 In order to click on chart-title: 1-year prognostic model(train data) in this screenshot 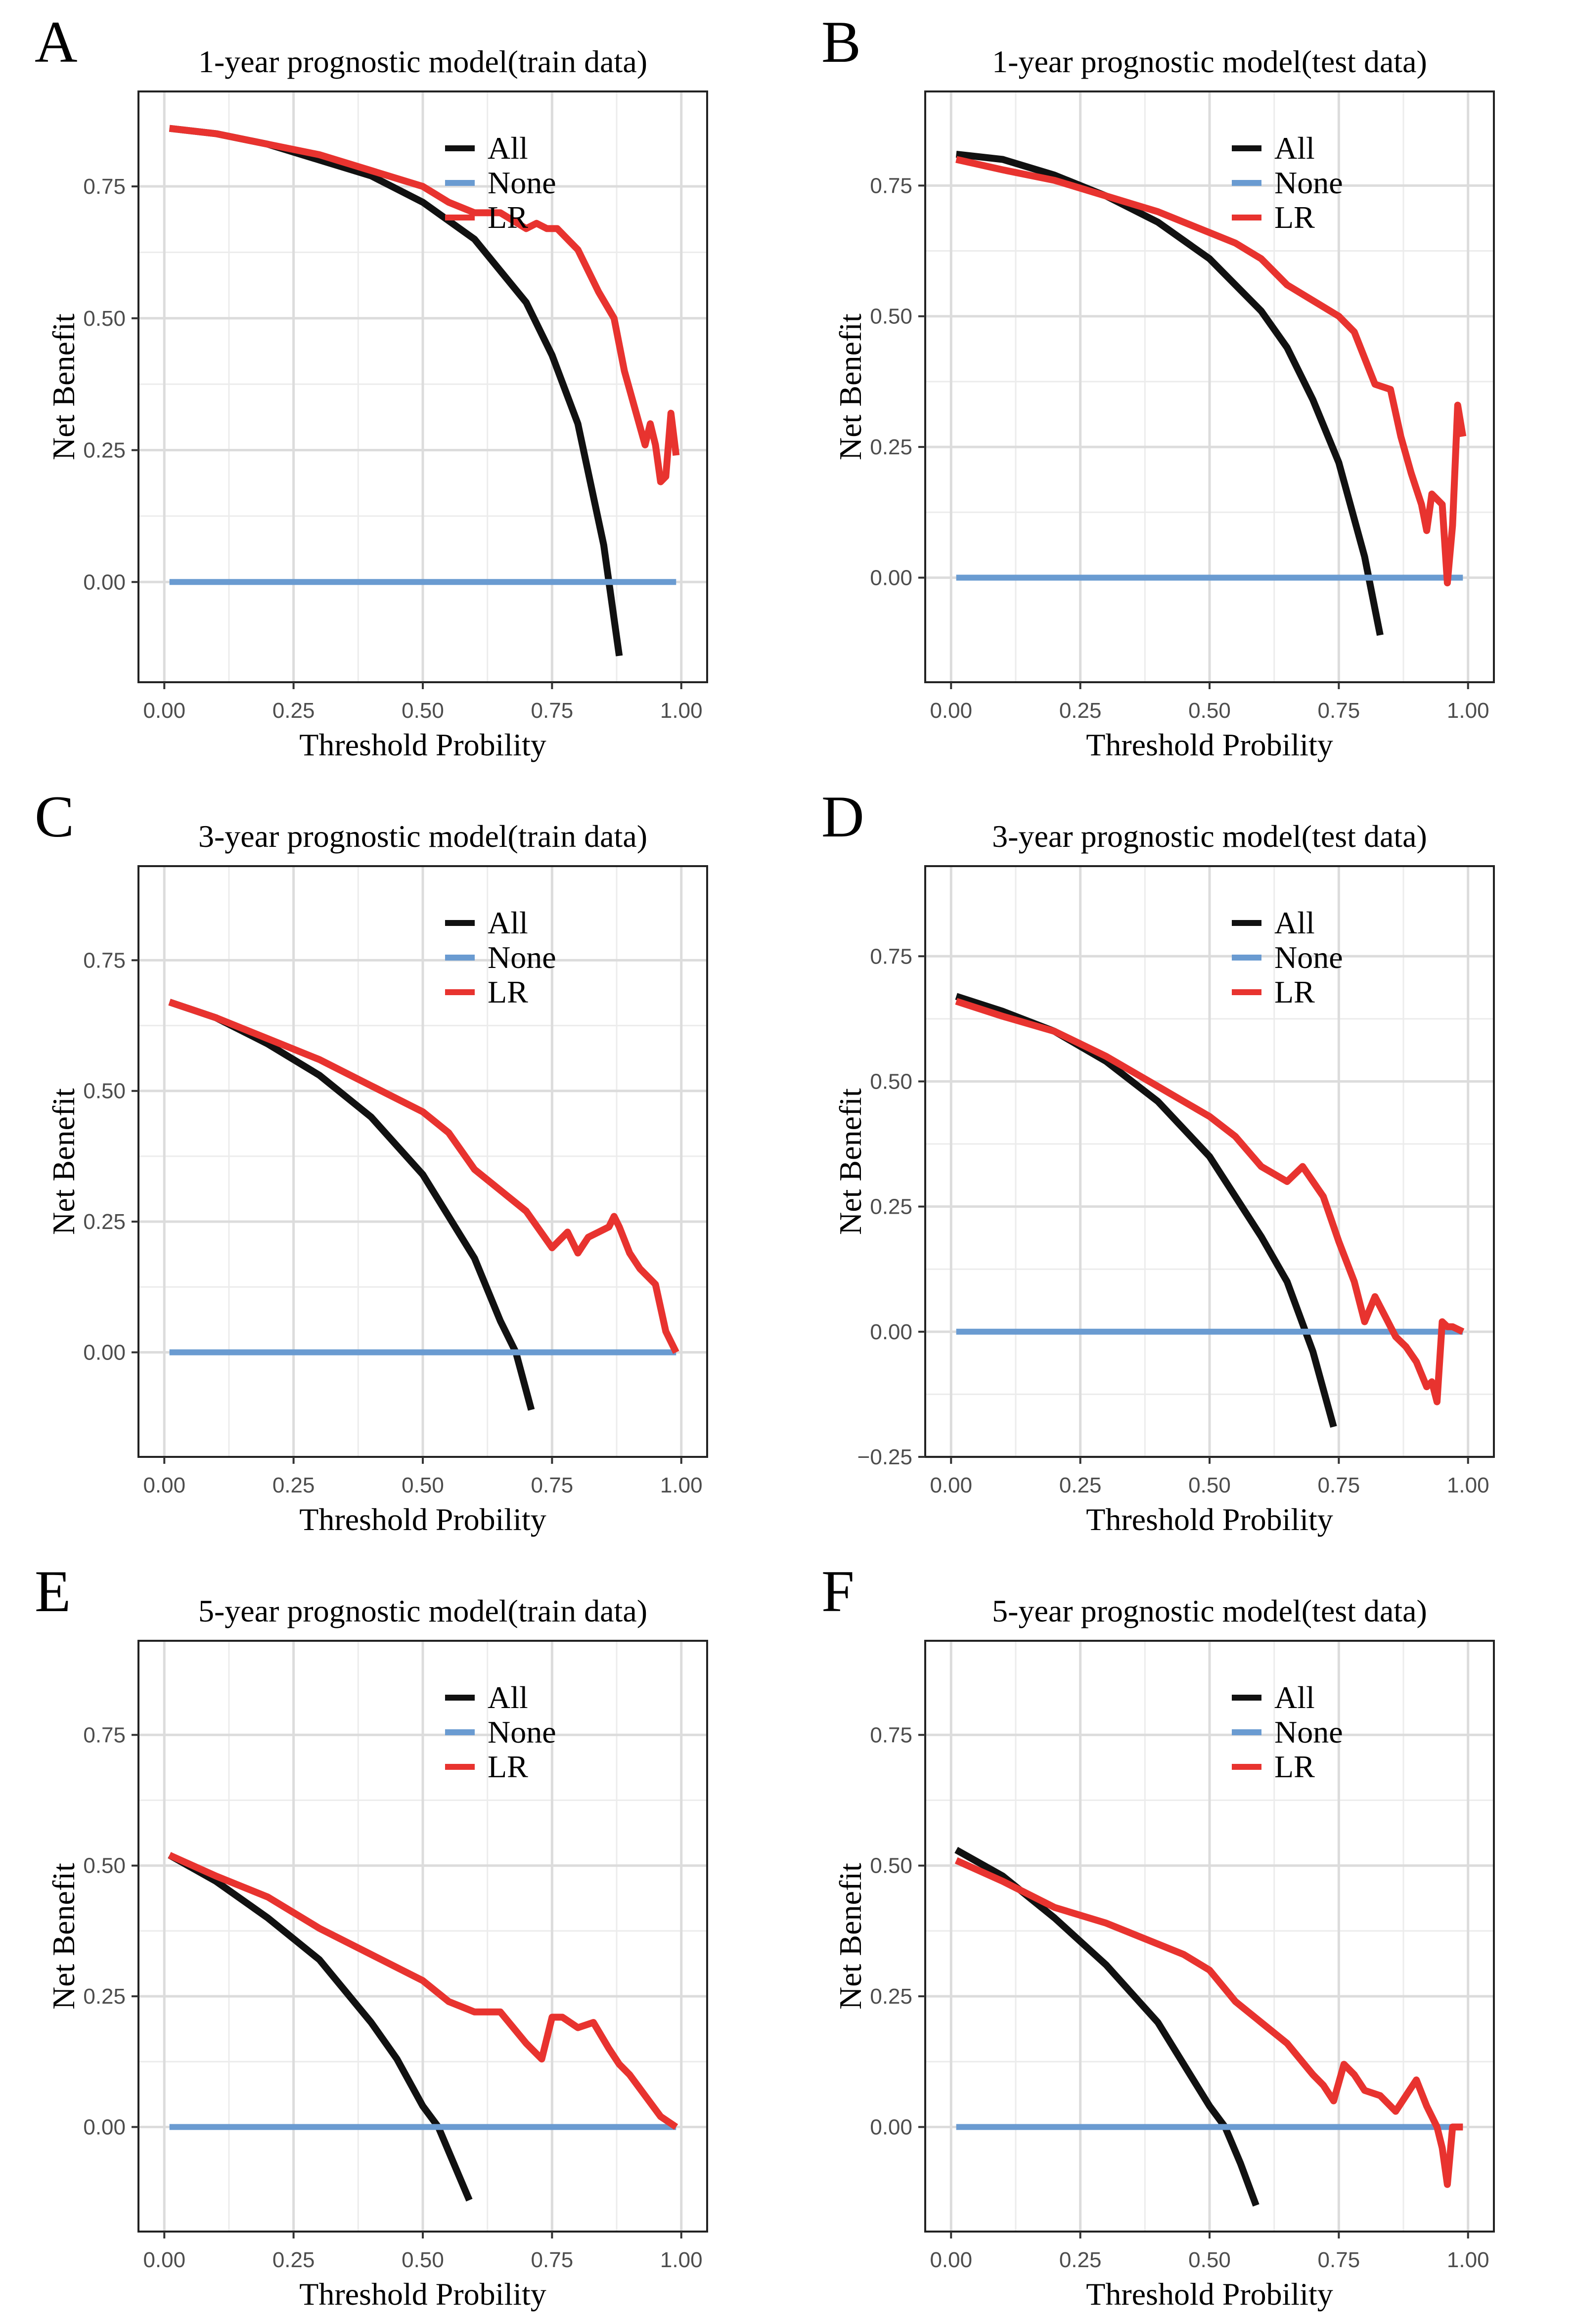, I will do `click(423, 61)`.